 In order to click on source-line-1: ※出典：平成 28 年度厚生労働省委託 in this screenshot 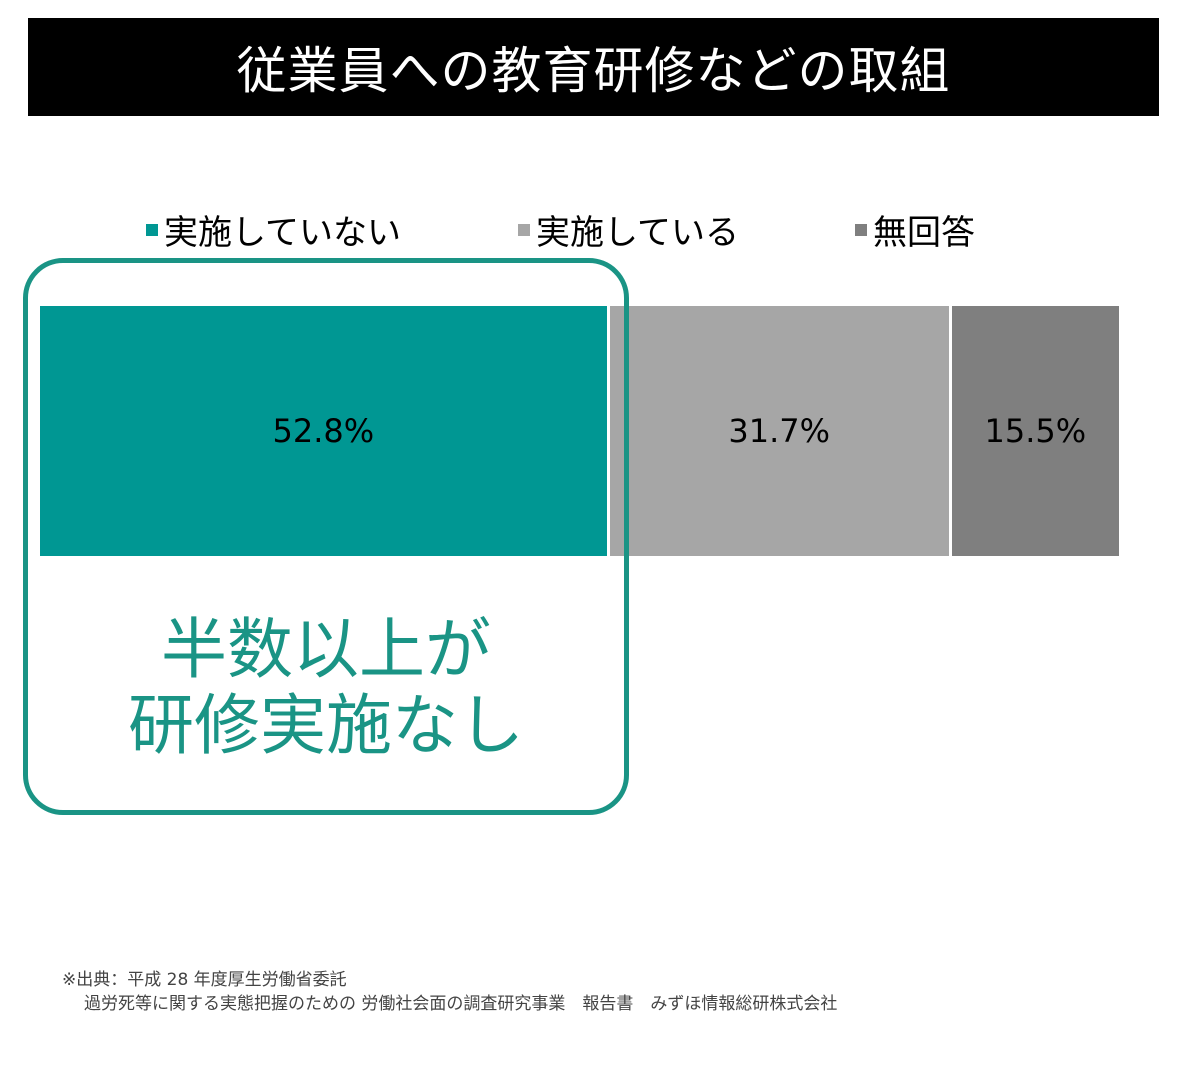, I will do `click(204, 980)`.